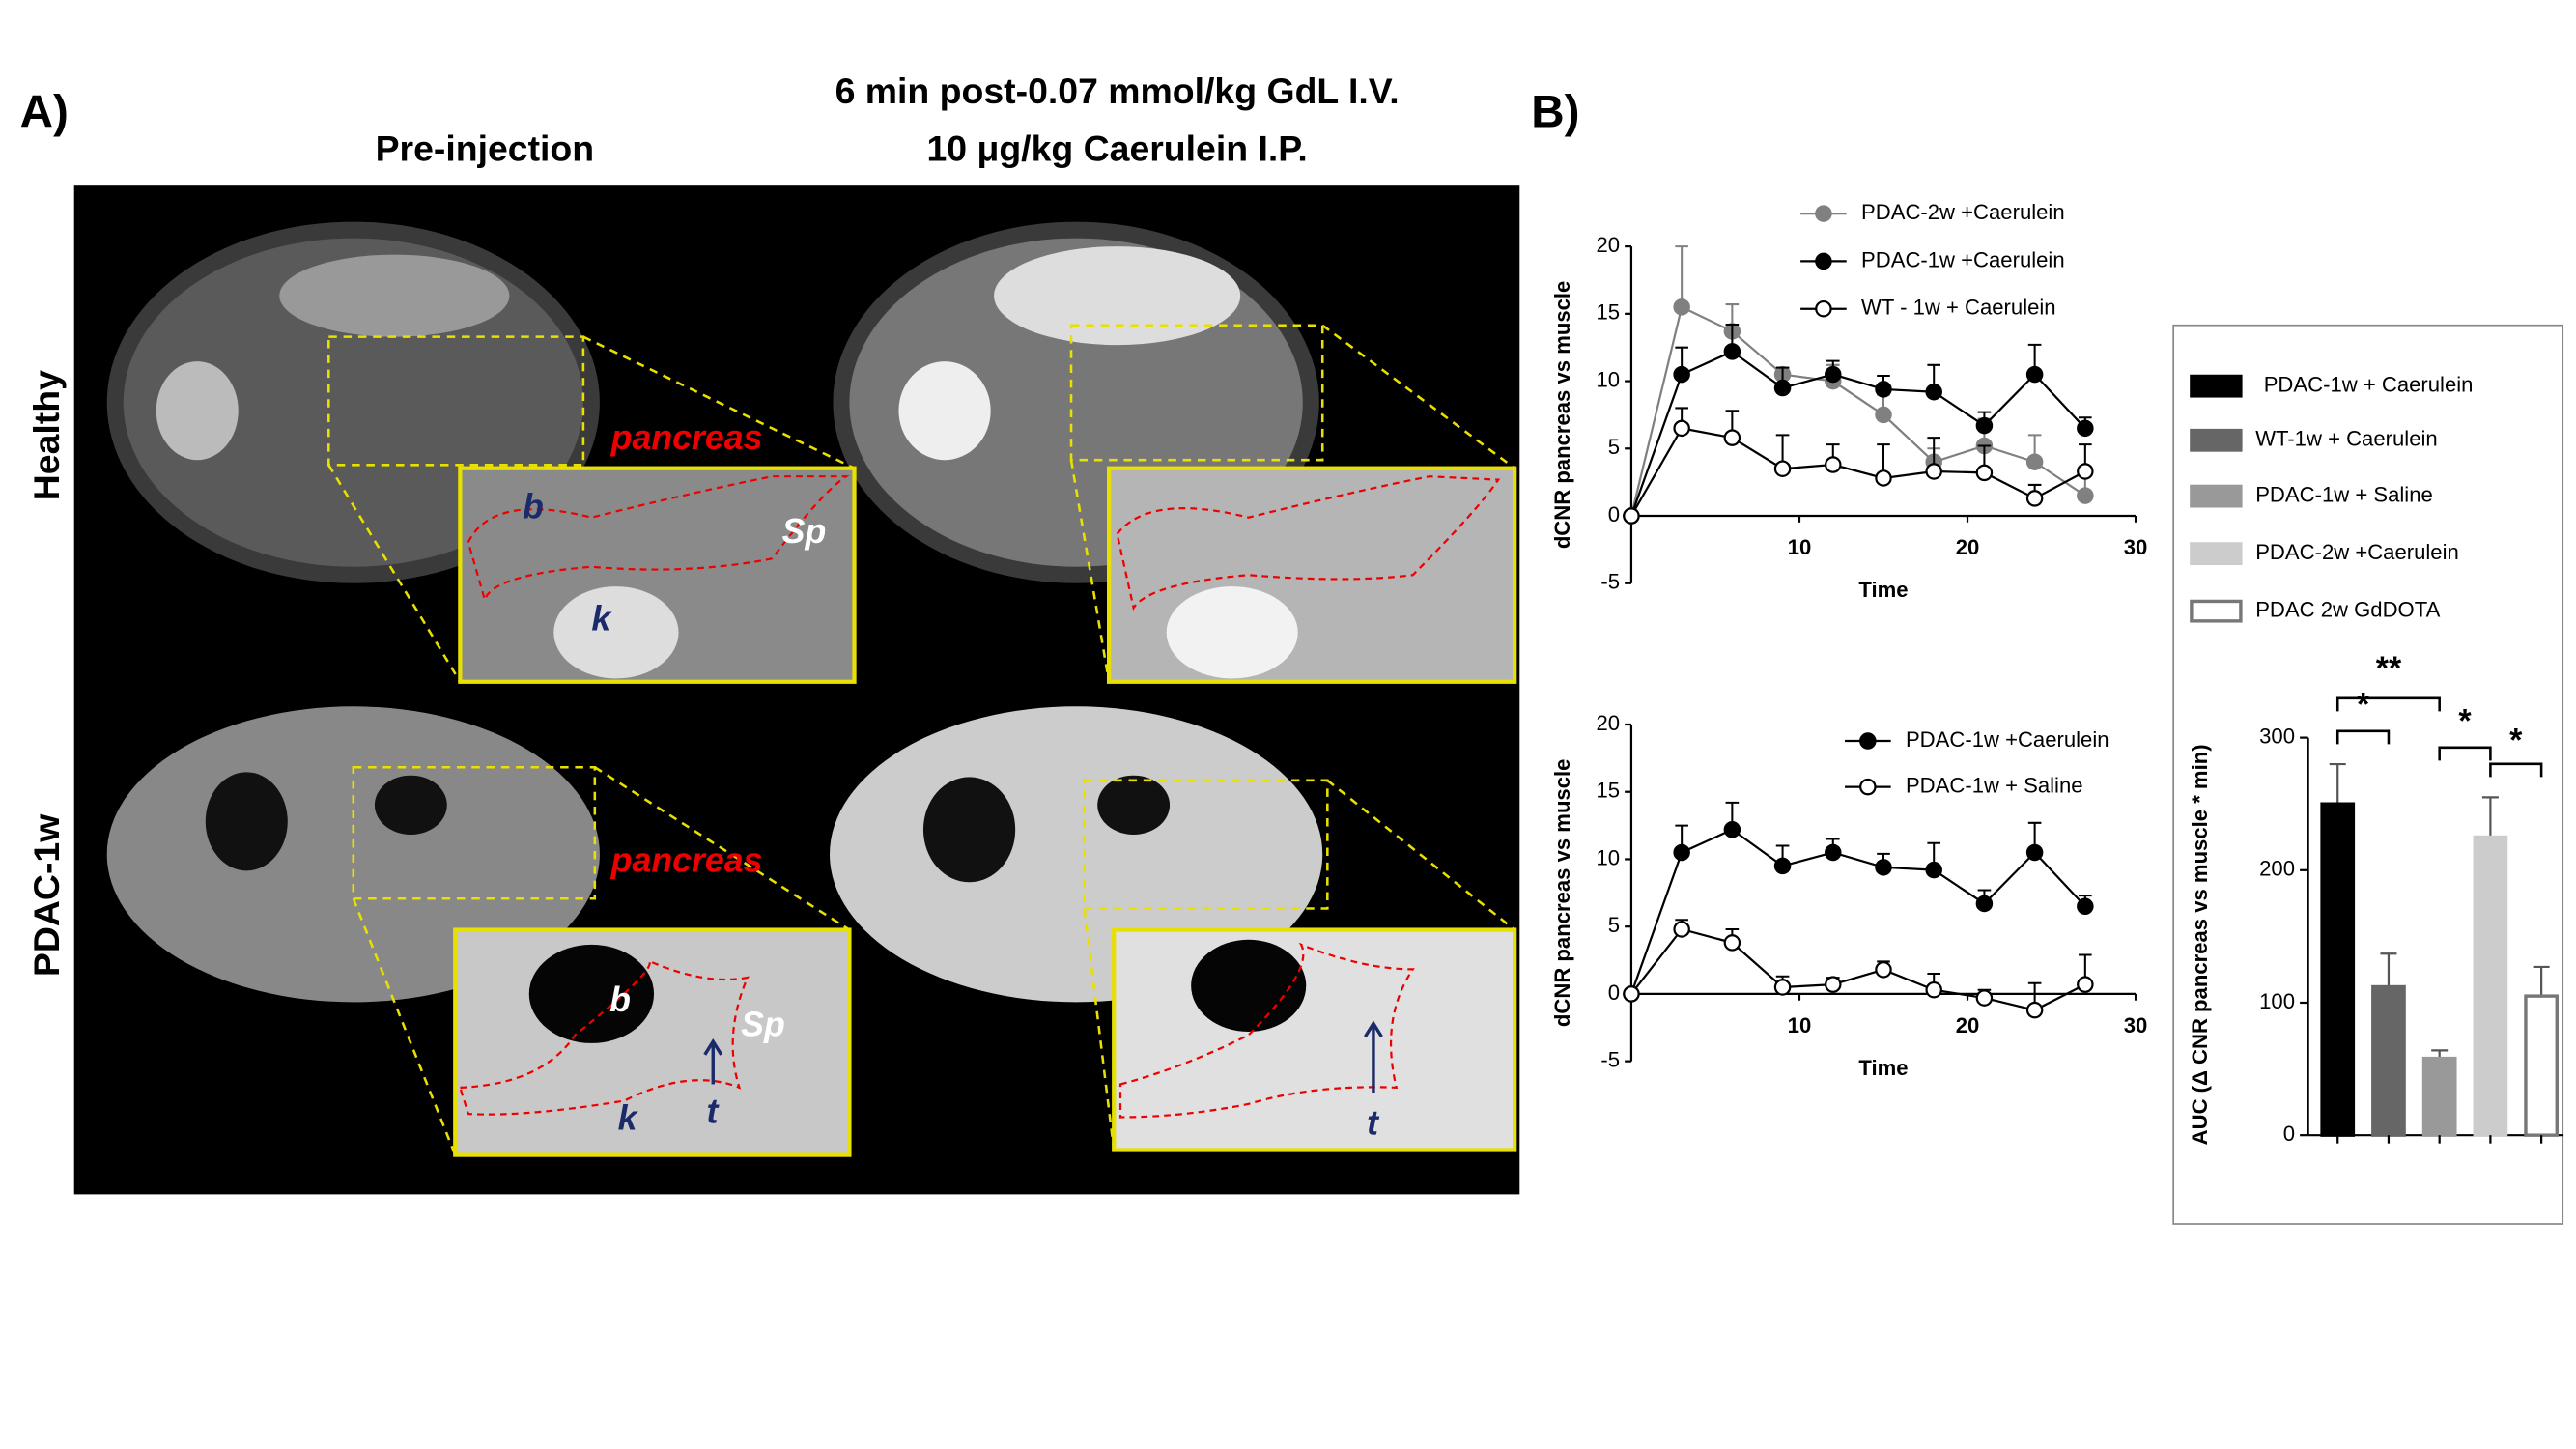 The height and width of the screenshot is (1449, 2576). Describe the element at coordinates (2368, 774) in the screenshot. I see `bar-chart-frame` at that location.